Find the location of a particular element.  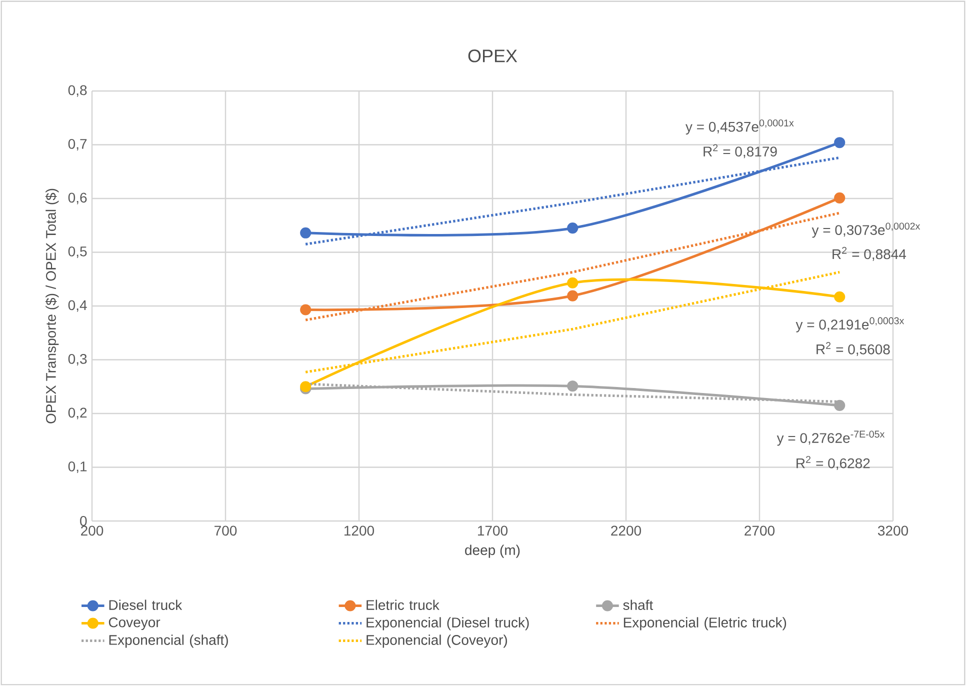

annotation: y = 0,3073e$^{0,0002x}$ is located at coordinates (866, 230).